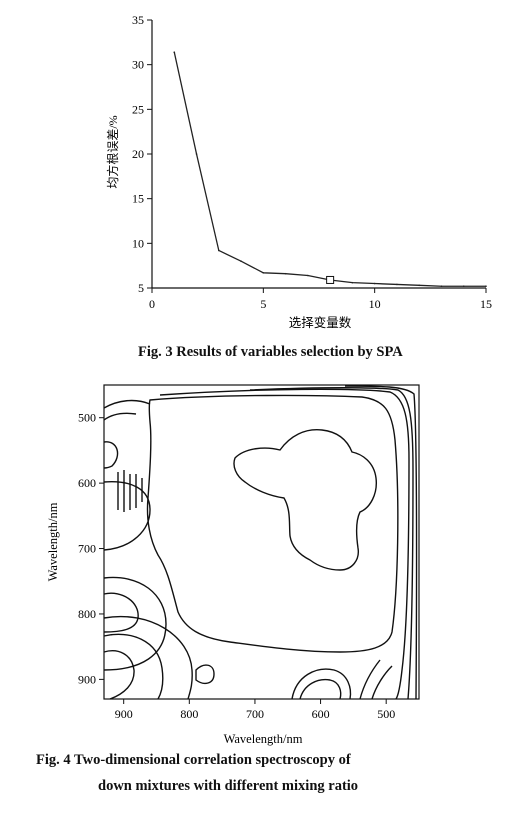 The image size is (516, 824). I want to click on fig4-y-tick-label: 600, so click(87, 483).